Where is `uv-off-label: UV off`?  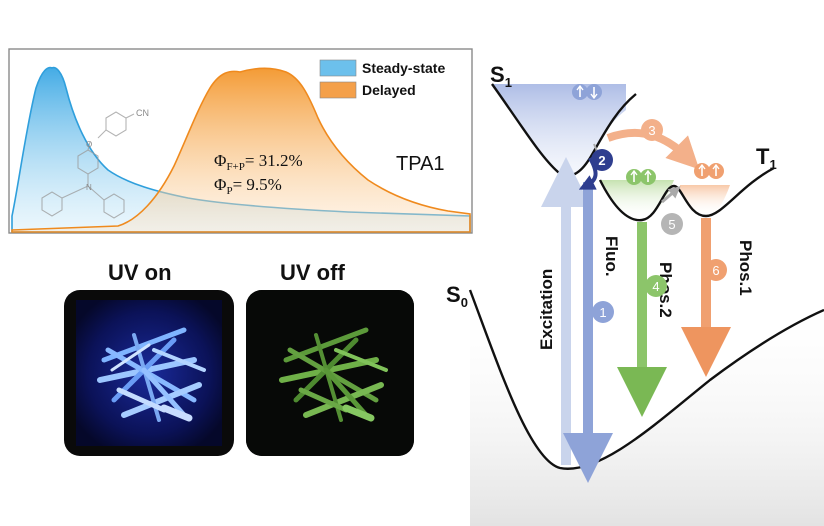 uv-off-label: UV off is located at coordinates (312, 272).